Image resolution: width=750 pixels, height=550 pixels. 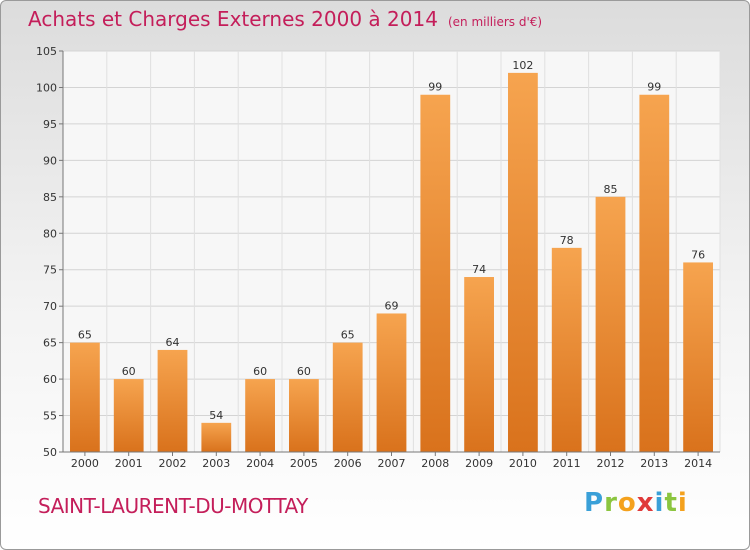 What do you see at coordinates (304, 463) in the screenshot?
I see `x-tick-label: 2005` at bounding box center [304, 463].